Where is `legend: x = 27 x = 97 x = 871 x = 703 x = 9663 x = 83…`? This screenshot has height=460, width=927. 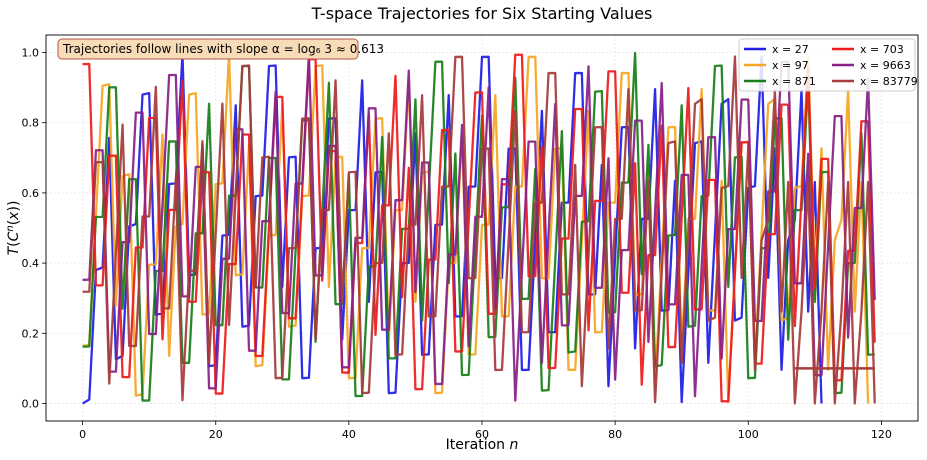
legend: x = 27 x = 97 x = 871 x = 703 x = 9663 x = 83… is located at coordinates (828, 65).